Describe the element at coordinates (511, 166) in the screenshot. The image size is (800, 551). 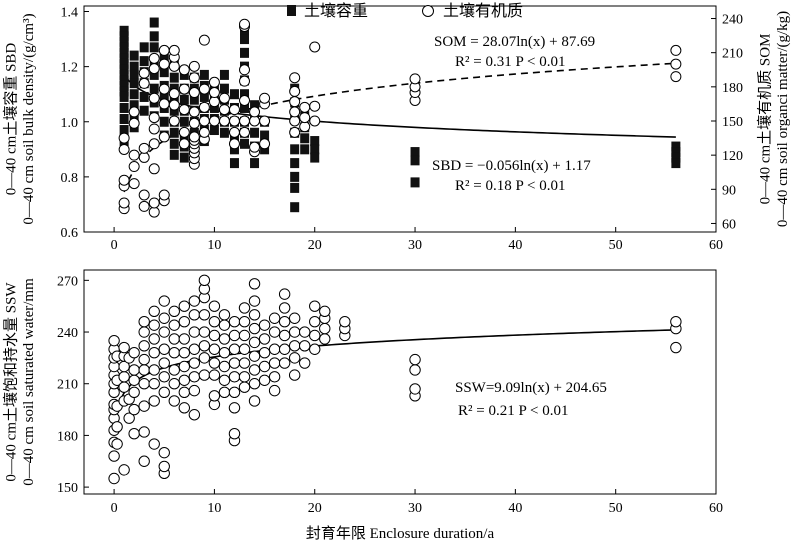
I see `sbd-equation: SBD = −0.056ln(x) + 1.17` at that location.